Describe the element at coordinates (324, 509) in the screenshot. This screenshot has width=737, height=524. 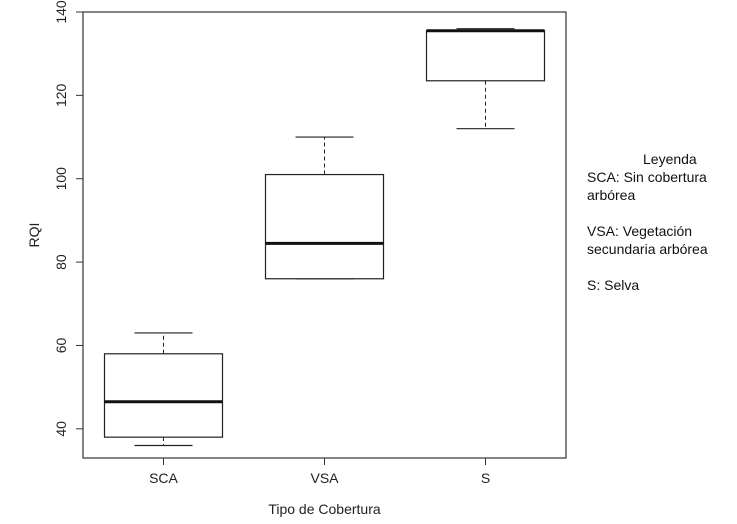
I see `x-axis-label: Tipo de Cobertura` at that location.